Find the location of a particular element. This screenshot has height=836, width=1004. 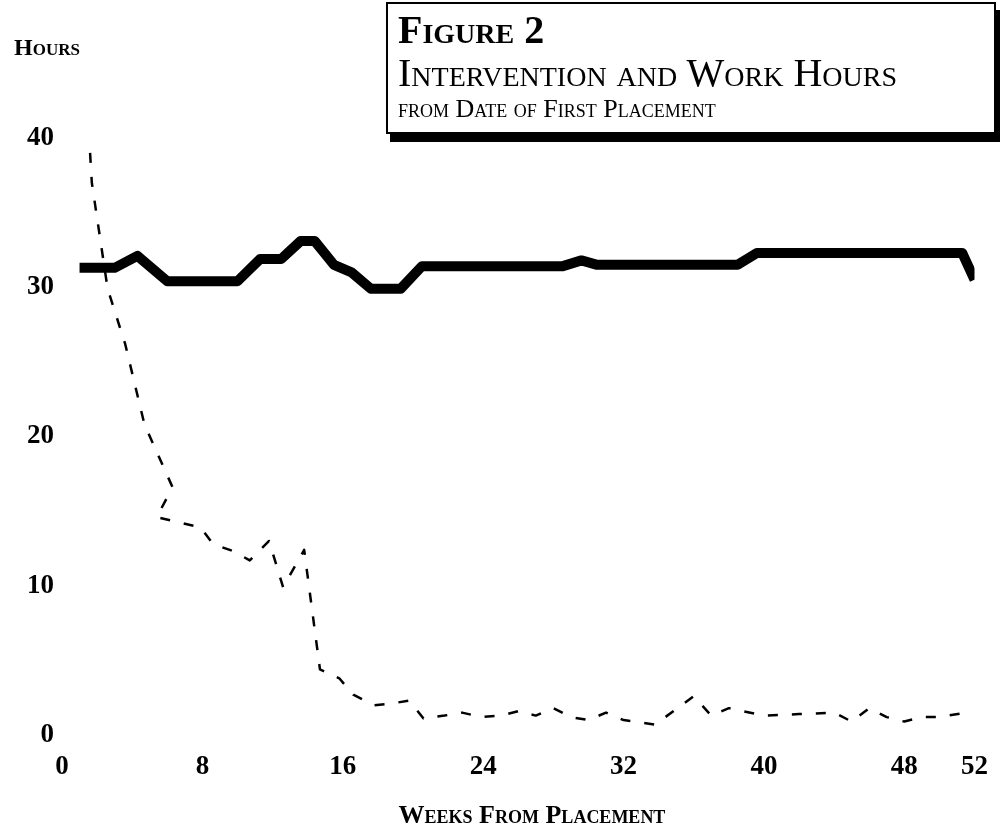

y-axis-title: Hours is located at coordinates (47, 47).